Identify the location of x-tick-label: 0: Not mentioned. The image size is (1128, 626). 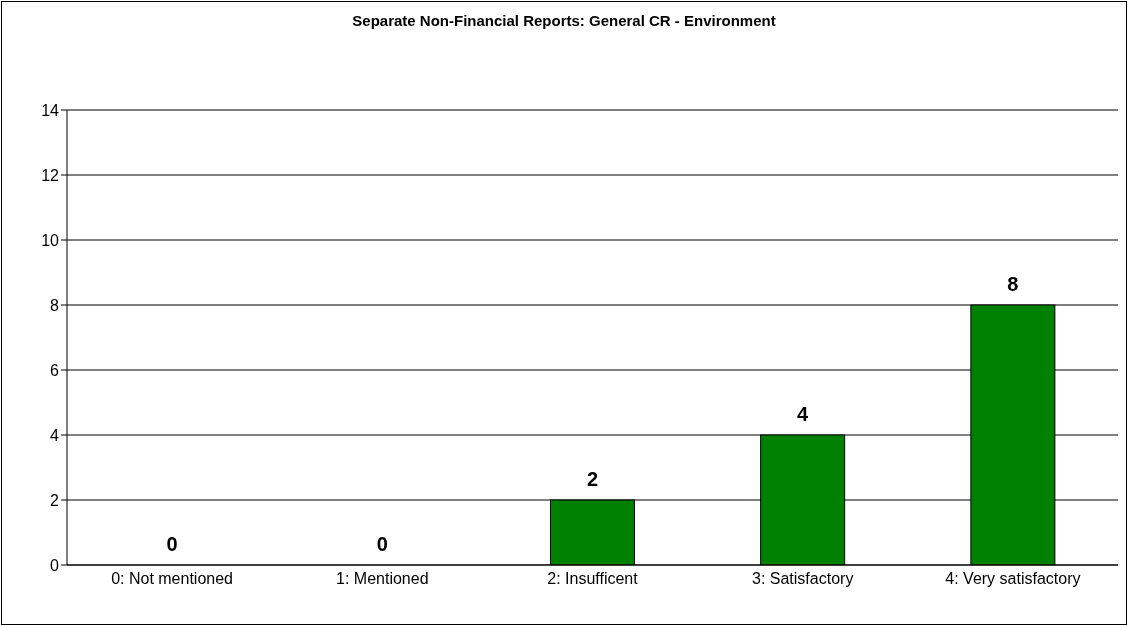
(172, 579).